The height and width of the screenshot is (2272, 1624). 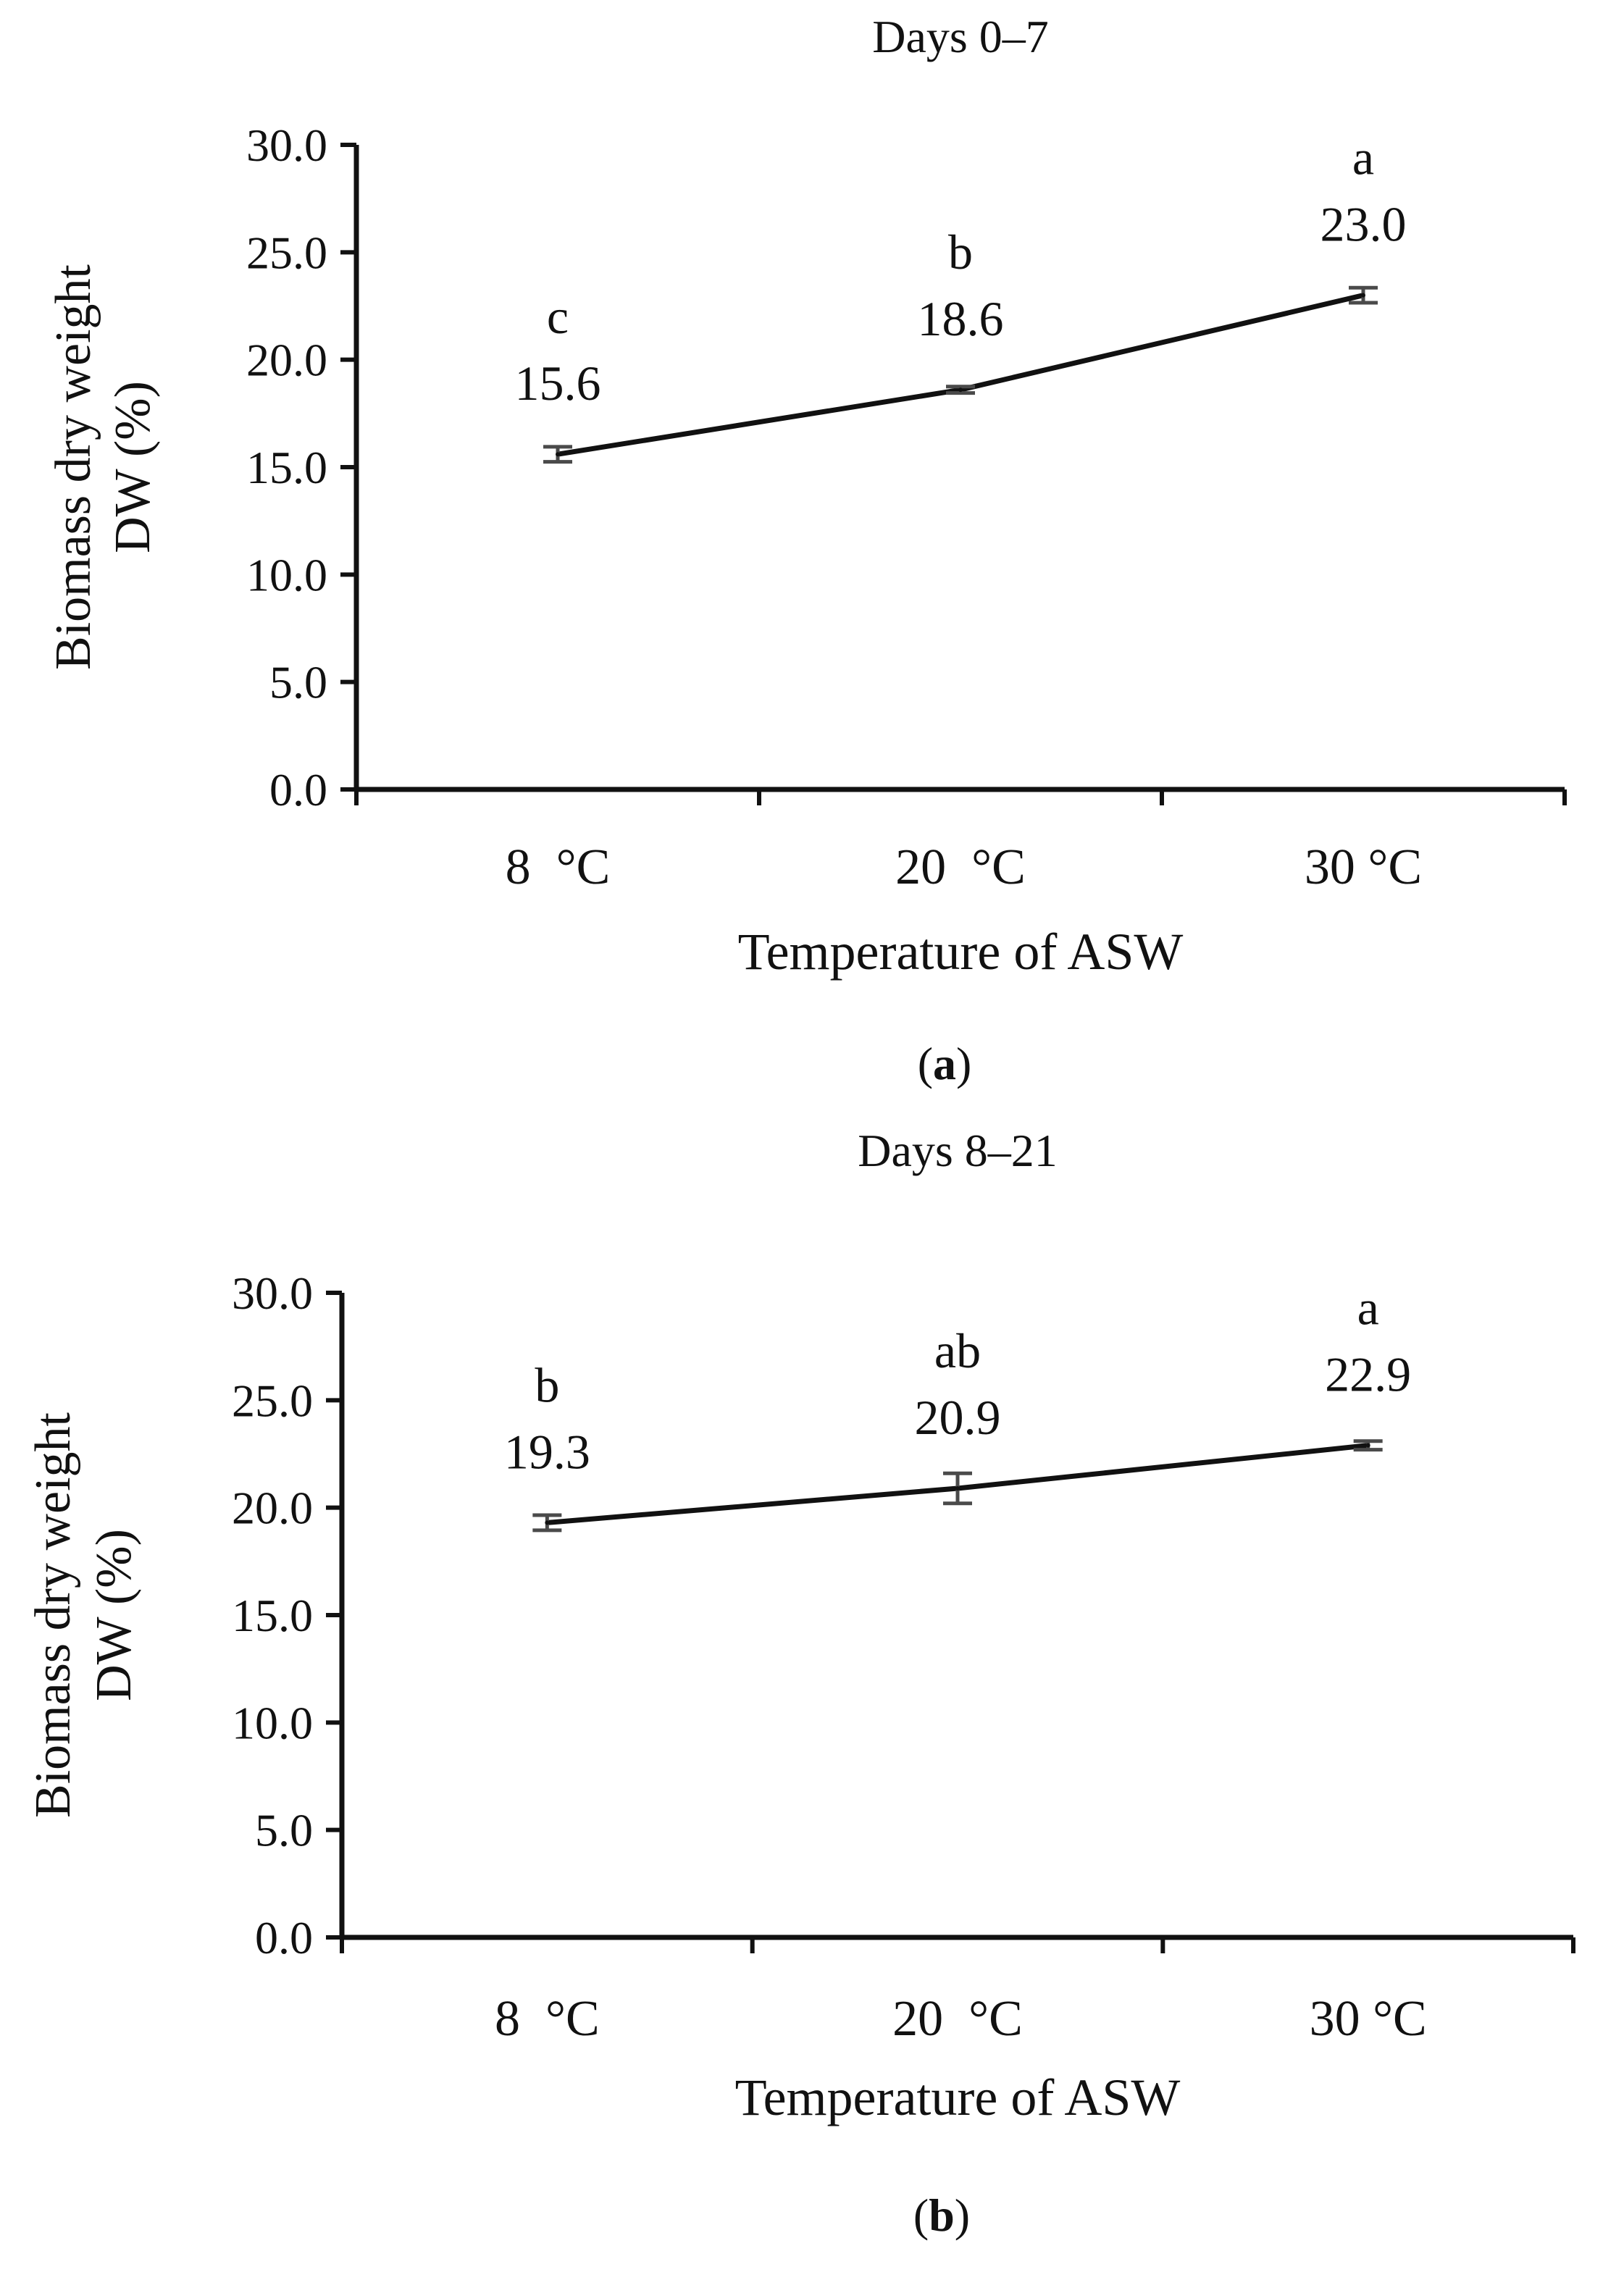 I want to click on panel-a-y-axis-label-line1: Biomass dry weight, so click(x=73, y=467).